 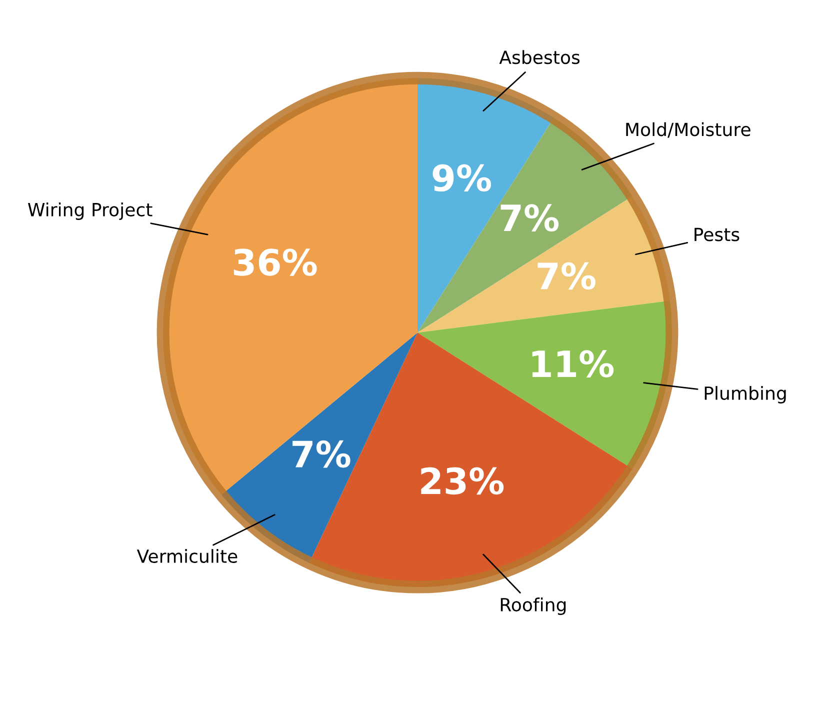 I want to click on slice-label: Wiring Project, so click(x=90, y=211).